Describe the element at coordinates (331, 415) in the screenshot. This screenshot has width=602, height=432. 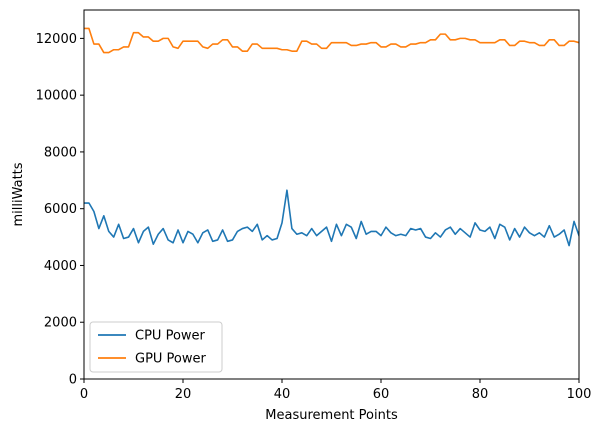
I see `x-axis-label: Measurement Points` at that location.